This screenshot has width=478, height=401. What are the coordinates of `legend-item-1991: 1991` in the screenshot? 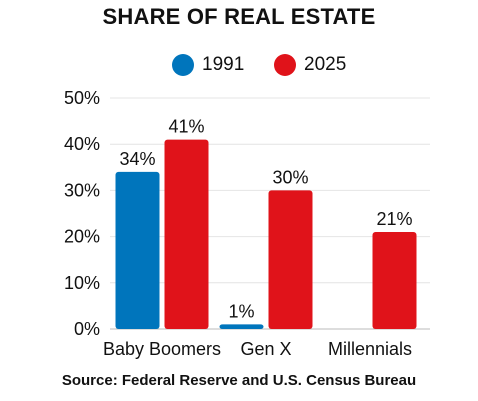 It's located at (208, 65).